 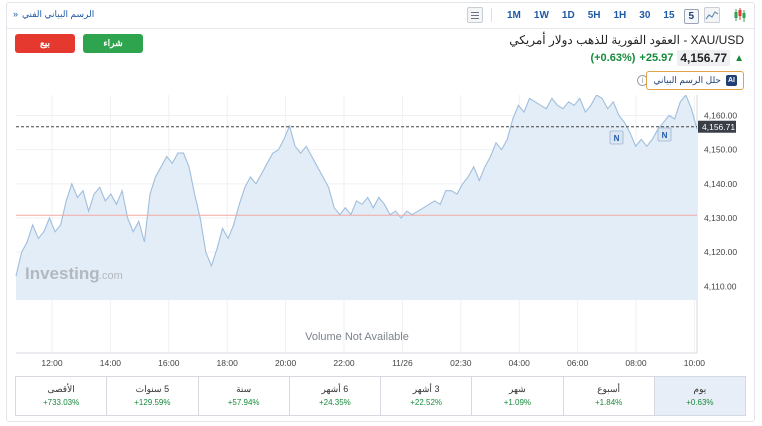 I want to click on x-tick-label: 08:00, so click(x=636, y=363).